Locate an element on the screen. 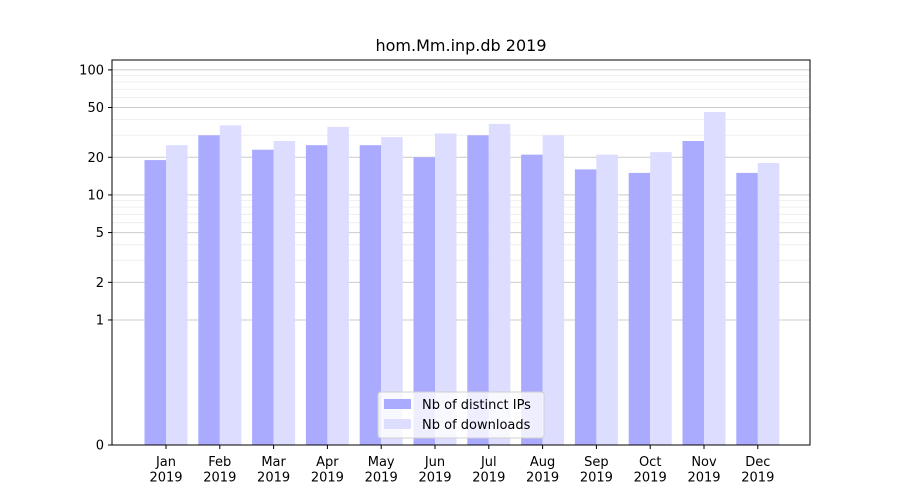 The image size is (900, 500). y-tick-label: 5 is located at coordinates (100, 233).